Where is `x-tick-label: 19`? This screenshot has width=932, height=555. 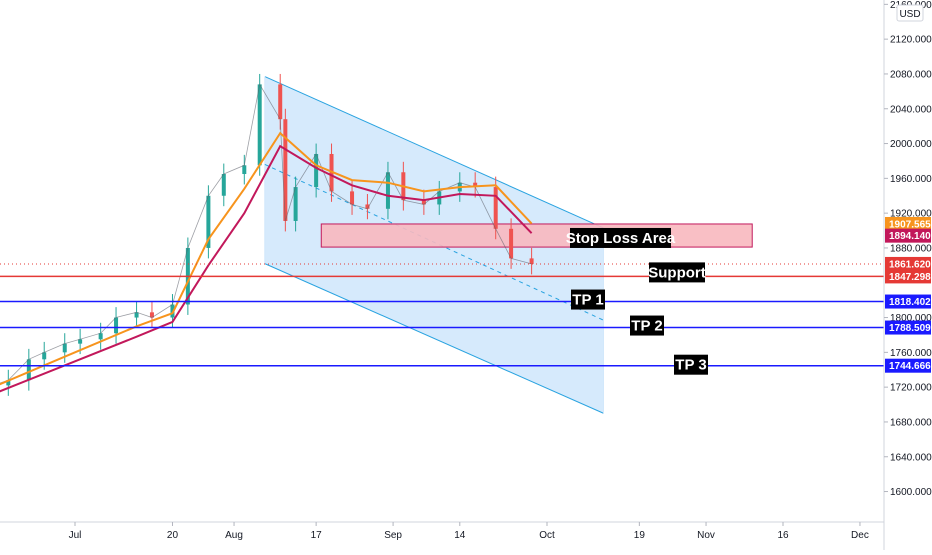
x-tick-label: 19 is located at coordinates (640, 535).